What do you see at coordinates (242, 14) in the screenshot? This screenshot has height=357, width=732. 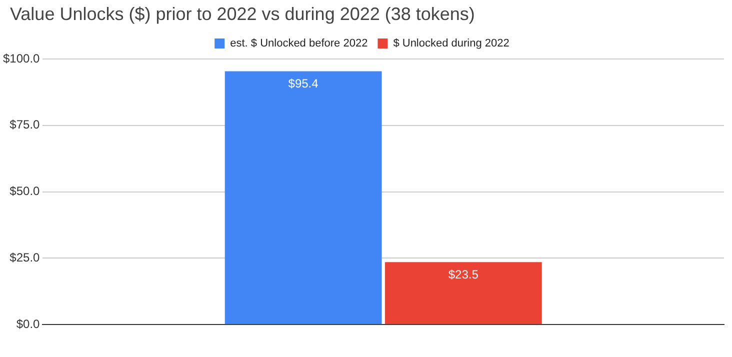 I see `chart-title: Value Unlocks ($) prior to 2022 vs during 2022 (38 tokens)` at bounding box center [242, 14].